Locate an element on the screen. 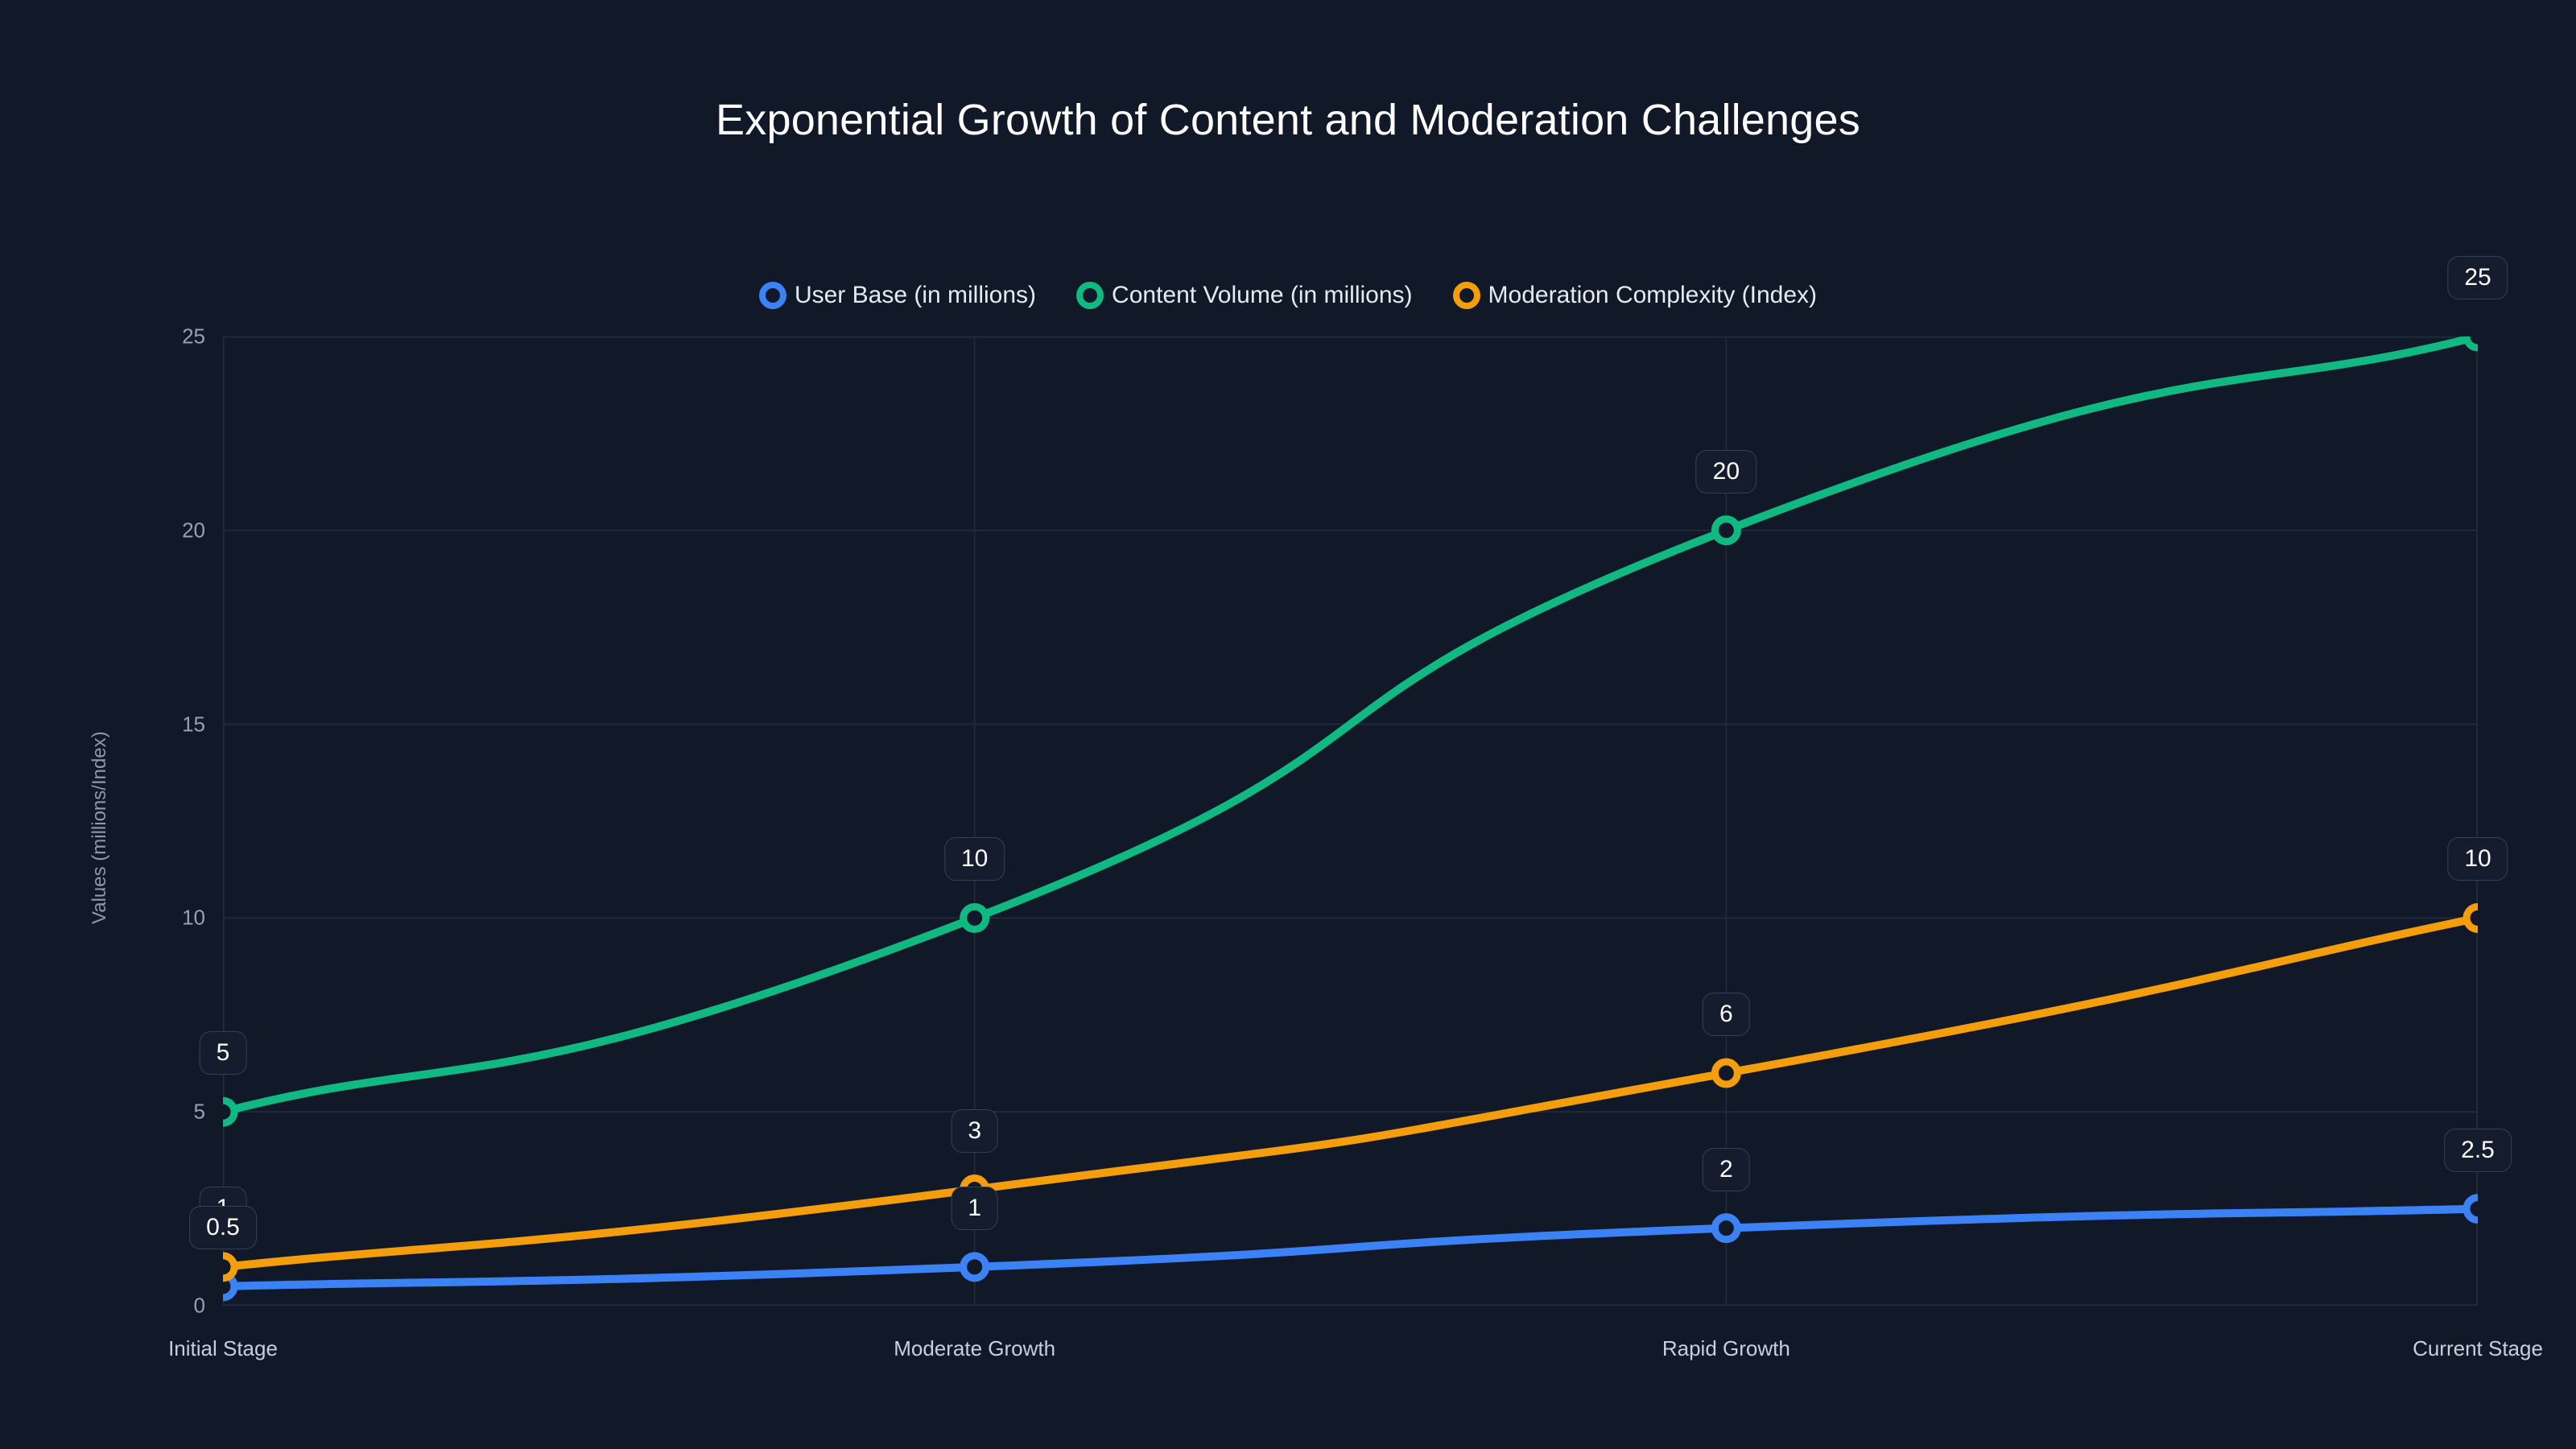  legend-item-label: Moderation Complexity (Index) is located at coordinates (1653, 295).